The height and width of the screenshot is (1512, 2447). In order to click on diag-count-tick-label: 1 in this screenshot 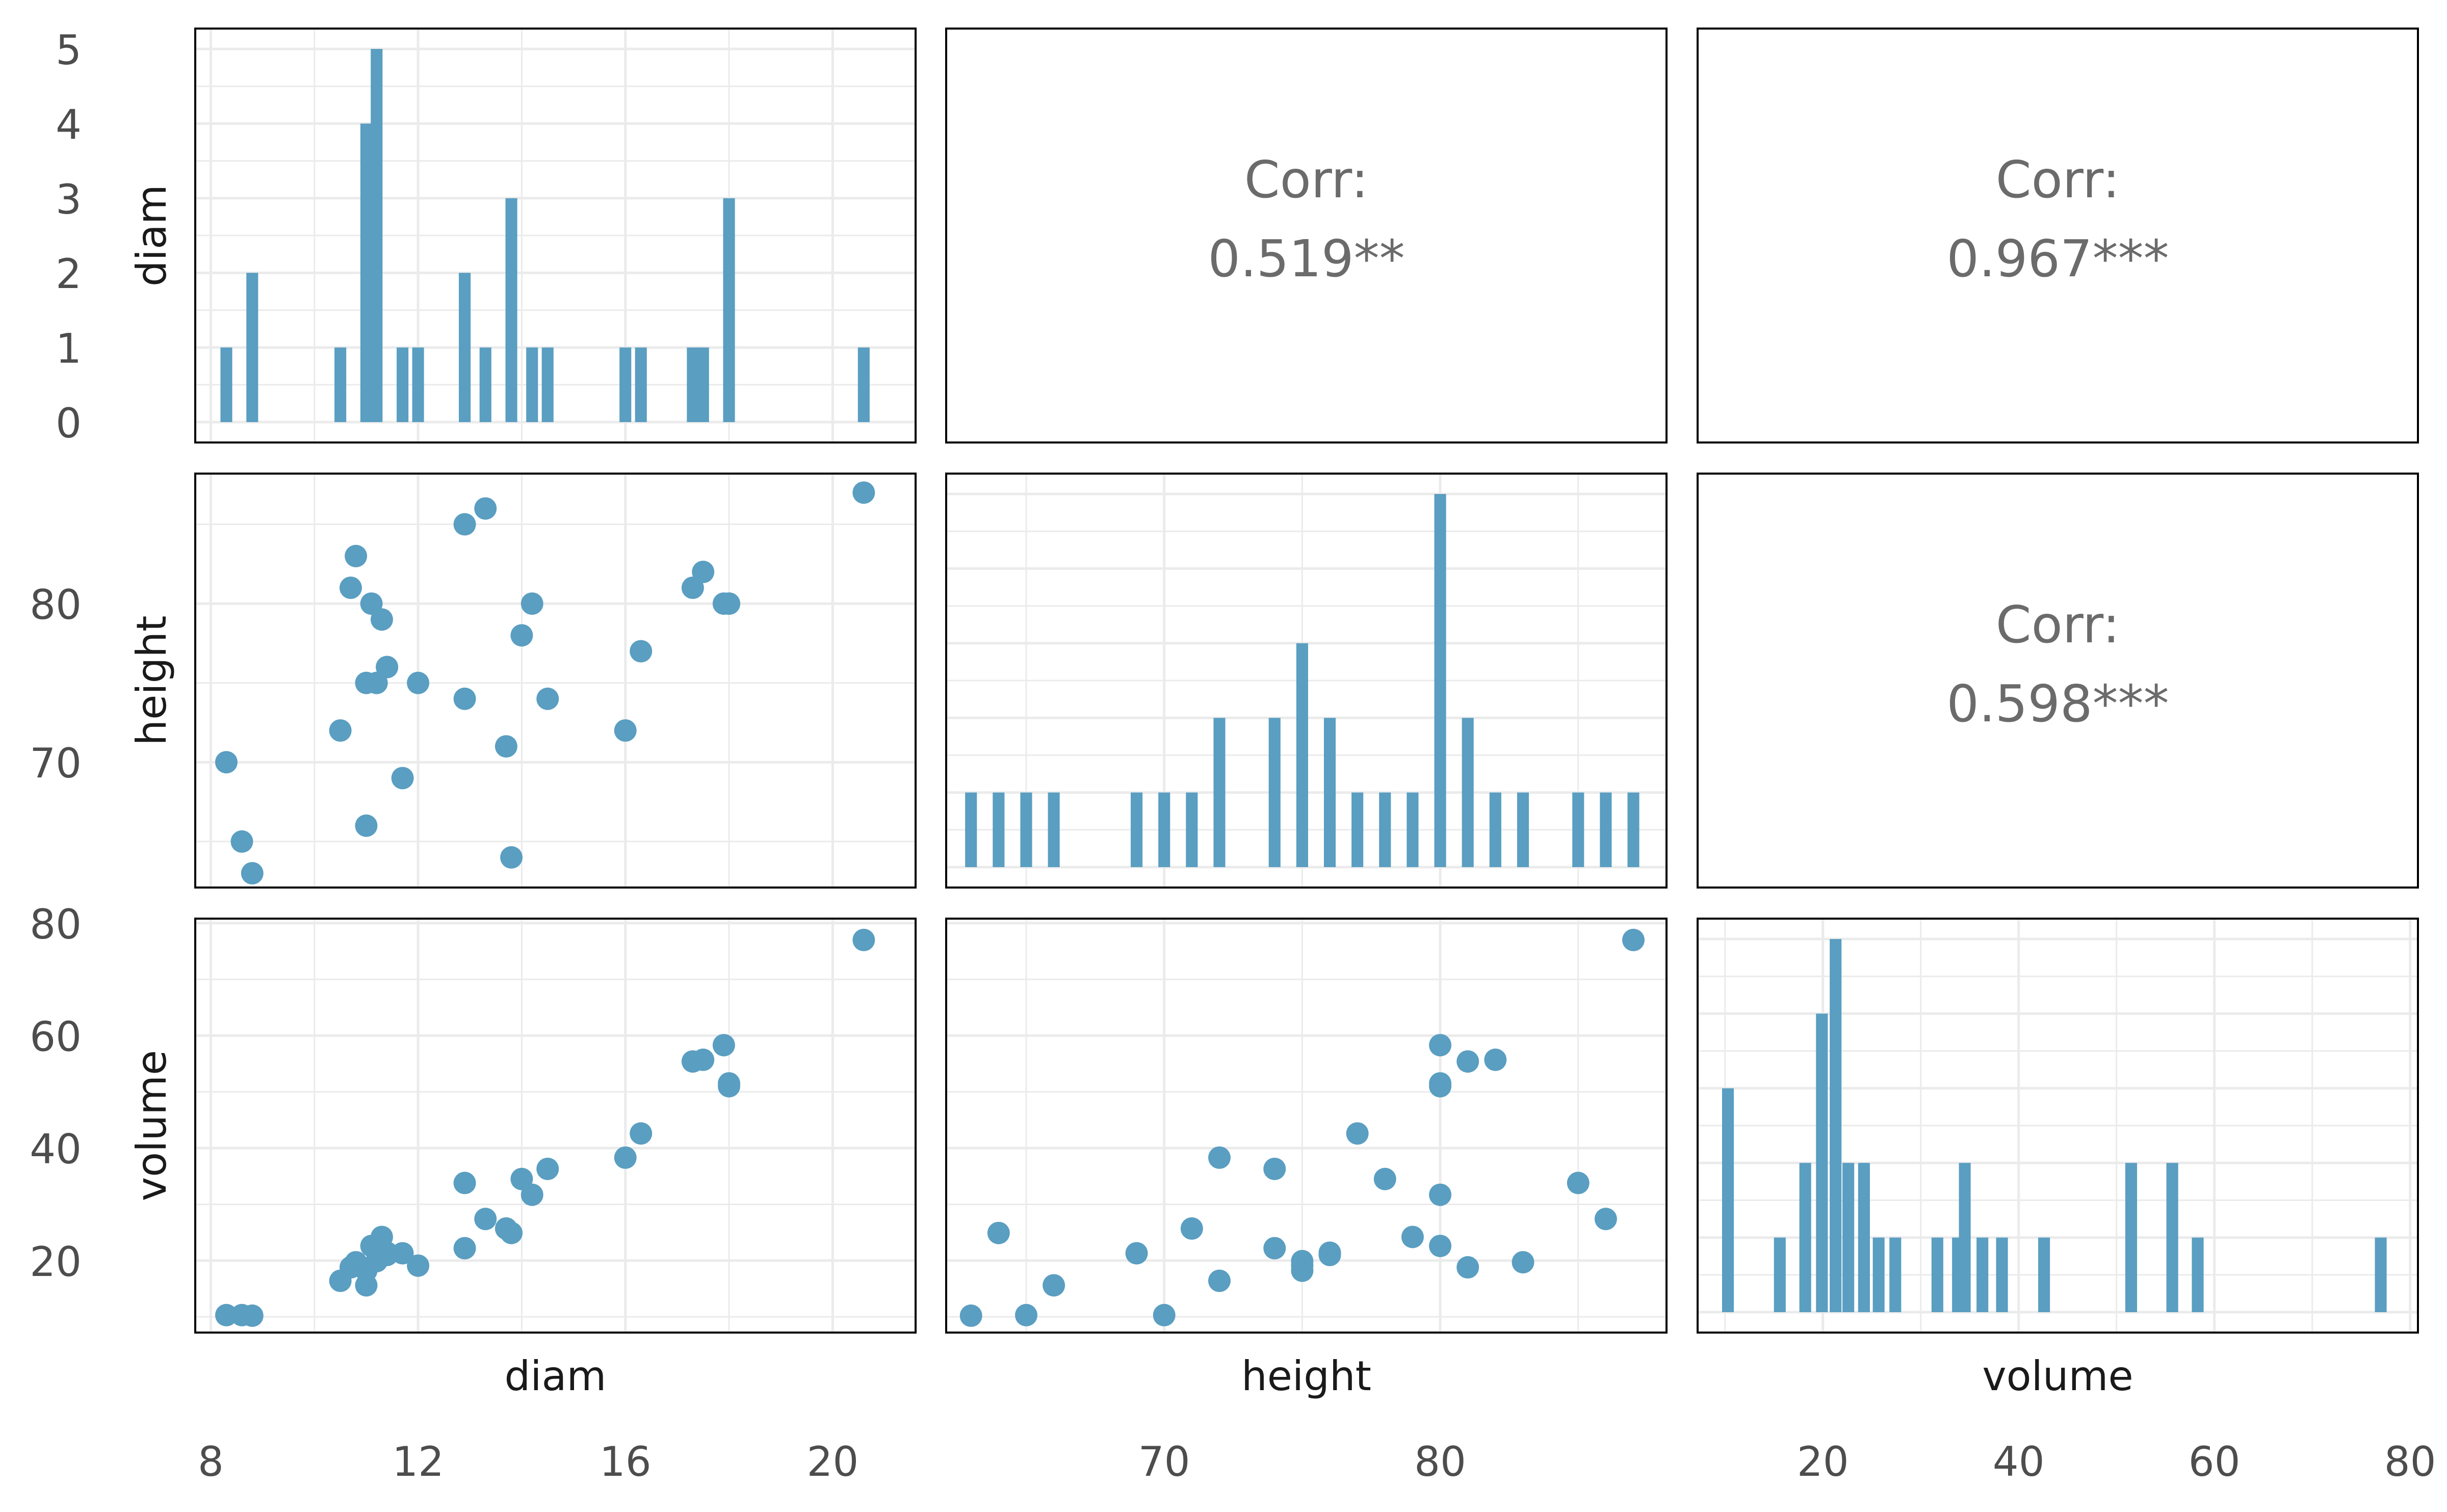, I will do `click(69, 349)`.